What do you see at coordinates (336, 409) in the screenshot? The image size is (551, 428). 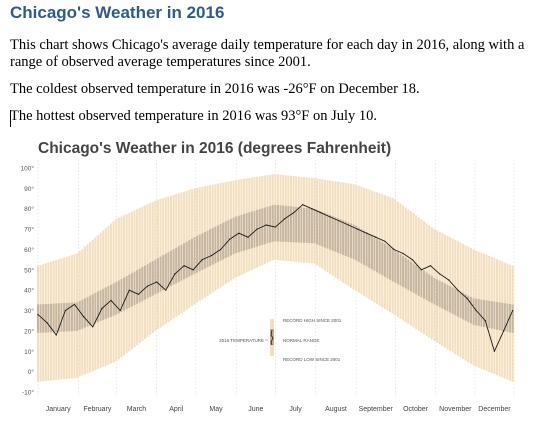 I see `x-tick-label-august: August` at bounding box center [336, 409].